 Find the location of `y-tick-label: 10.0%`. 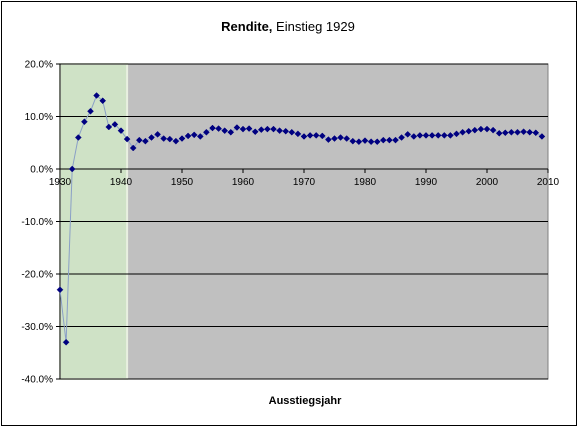

y-tick-label: 10.0% is located at coordinates (39, 117).